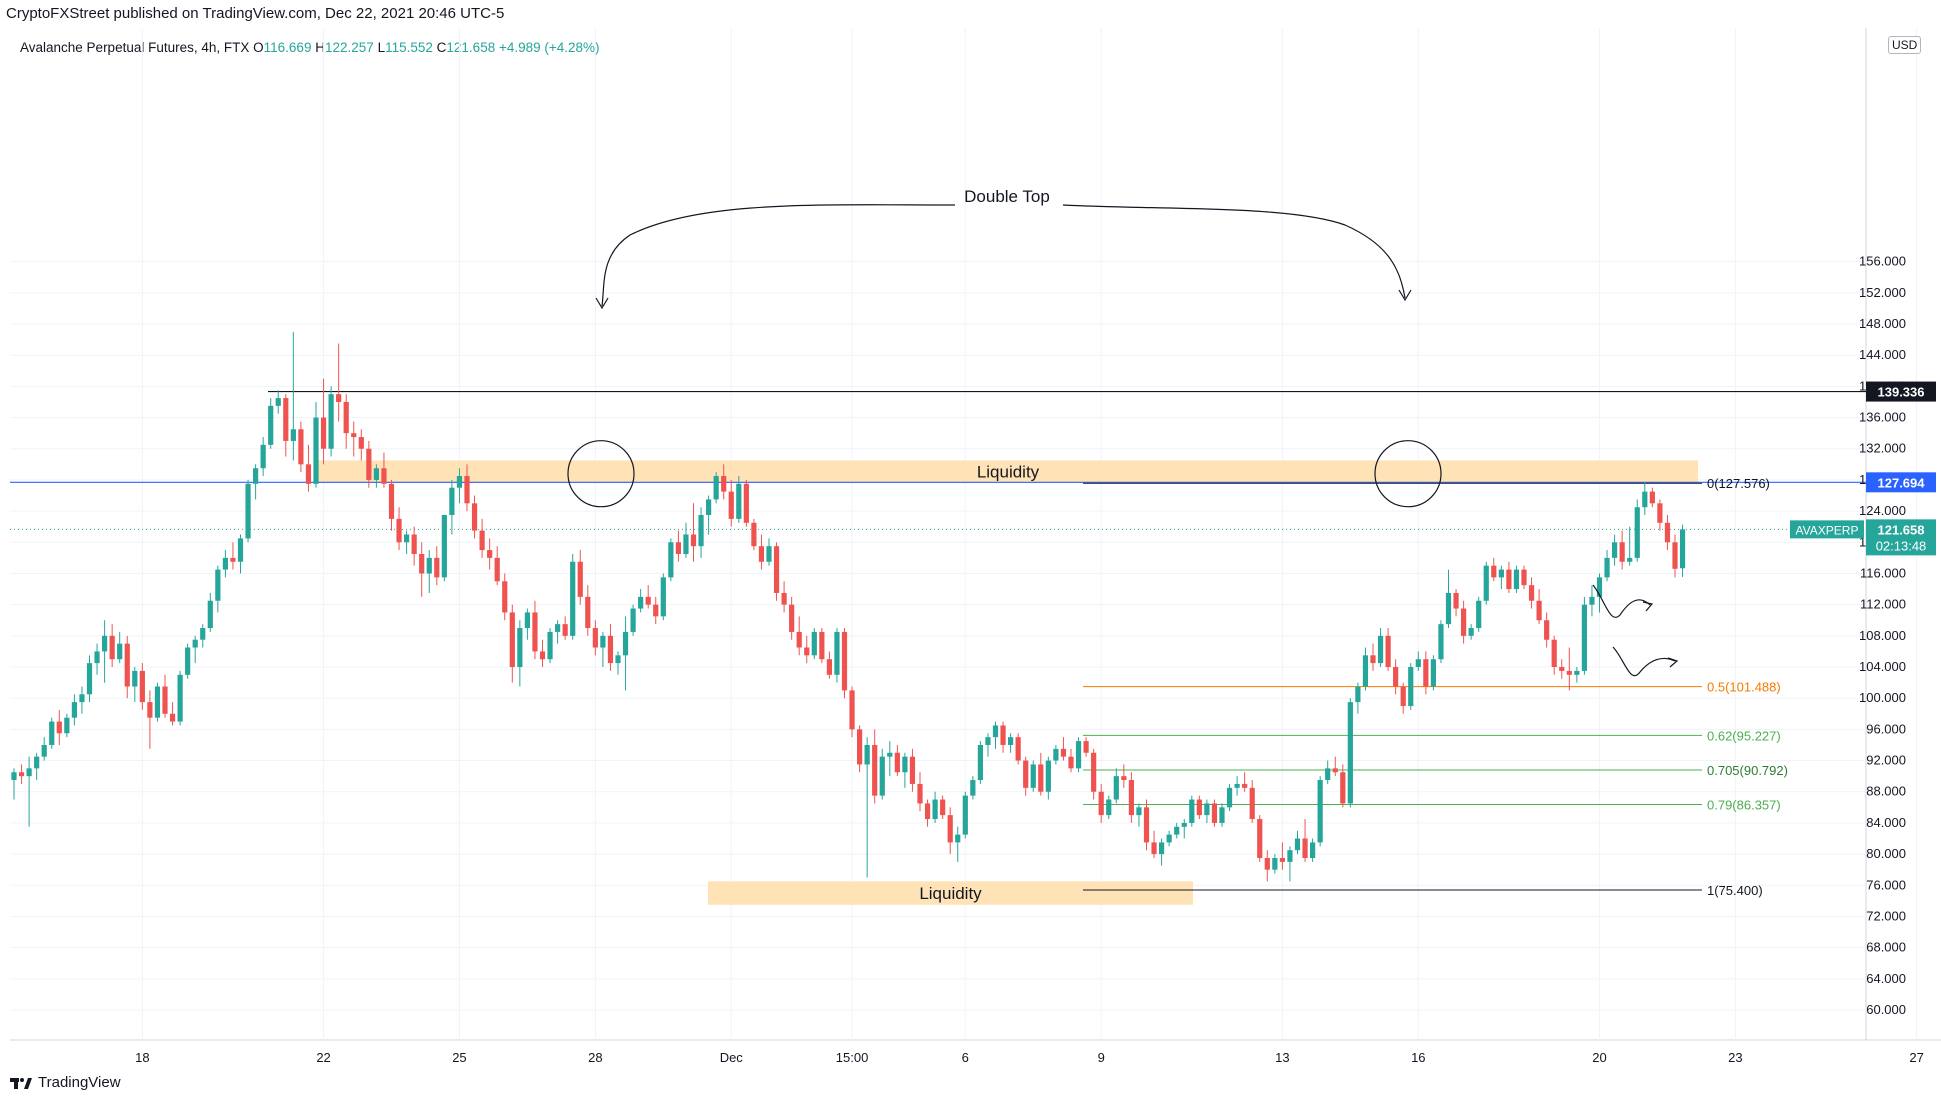 The image size is (1941, 1103). I want to click on symbol-badge-text: AVAXPERP, so click(1827, 530).